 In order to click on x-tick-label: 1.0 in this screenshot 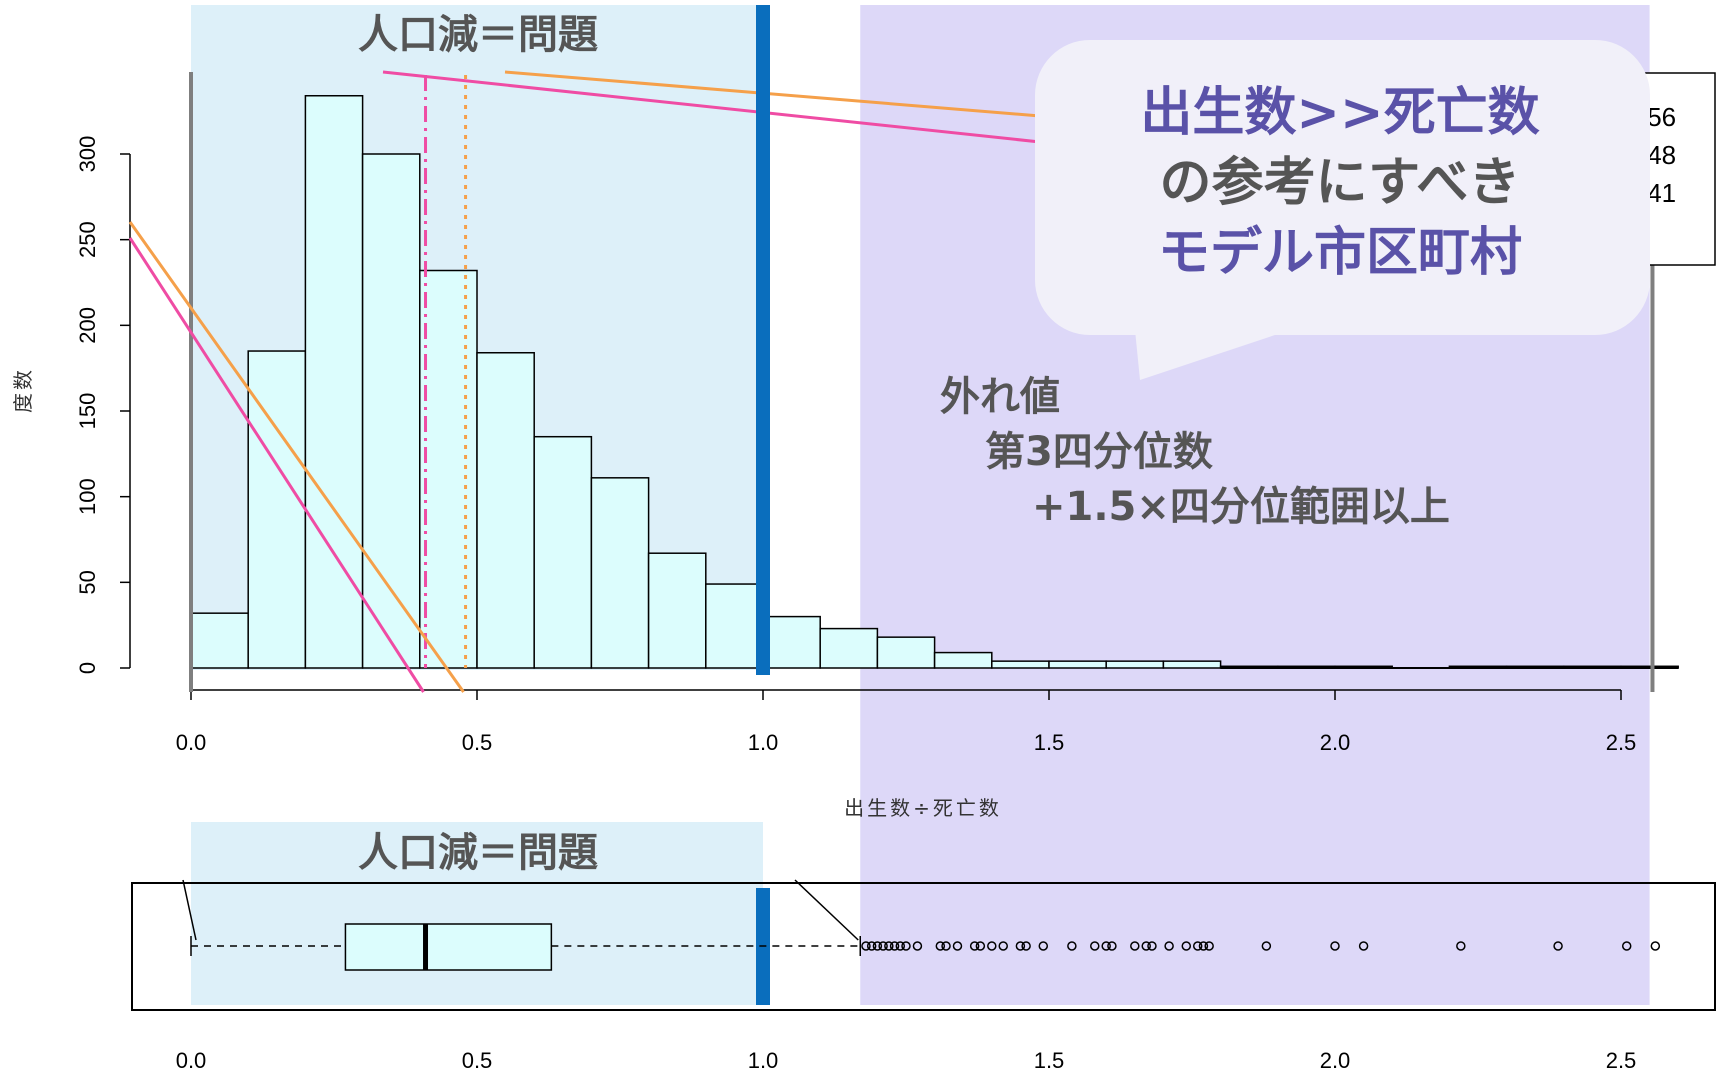, I will do `click(763, 742)`.